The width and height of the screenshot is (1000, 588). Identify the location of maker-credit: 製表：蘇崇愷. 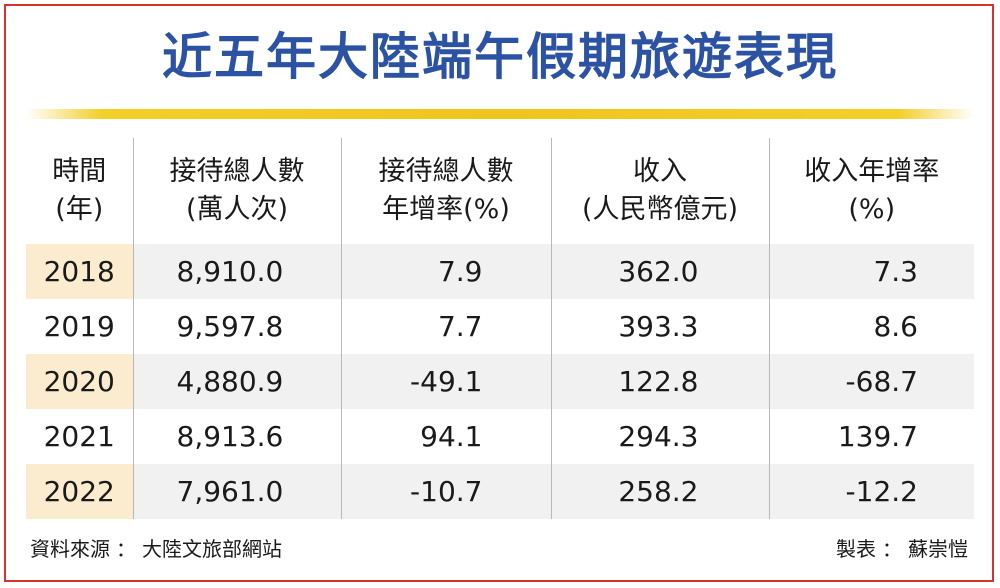
(902, 549).